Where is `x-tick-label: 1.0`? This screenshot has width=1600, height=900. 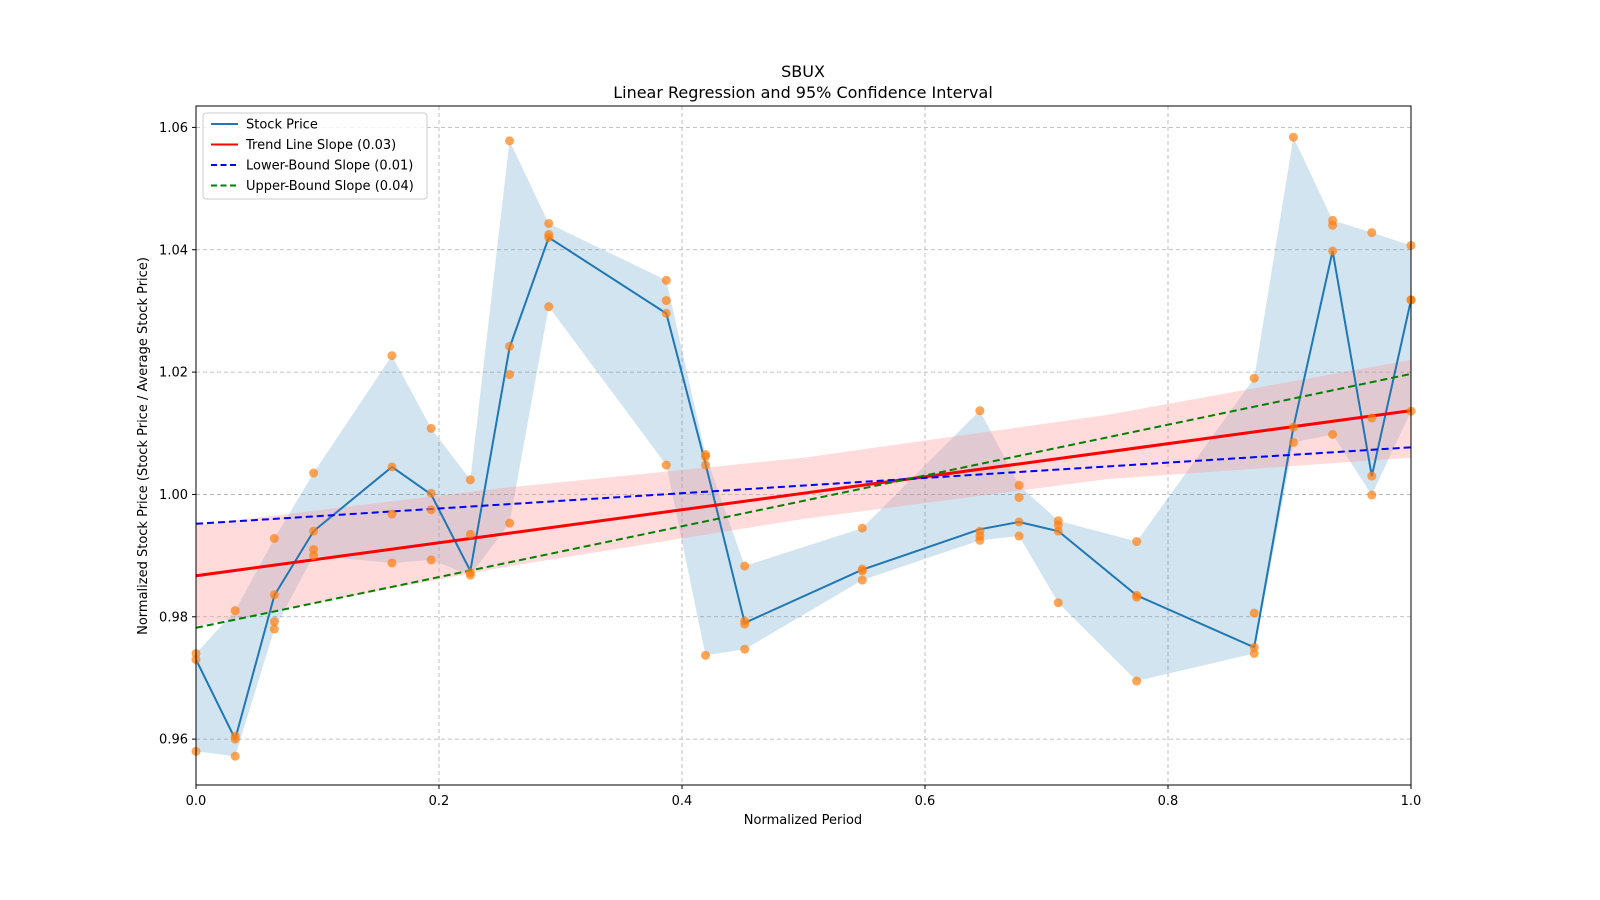
x-tick-label: 1.0 is located at coordinates (1411, 801).